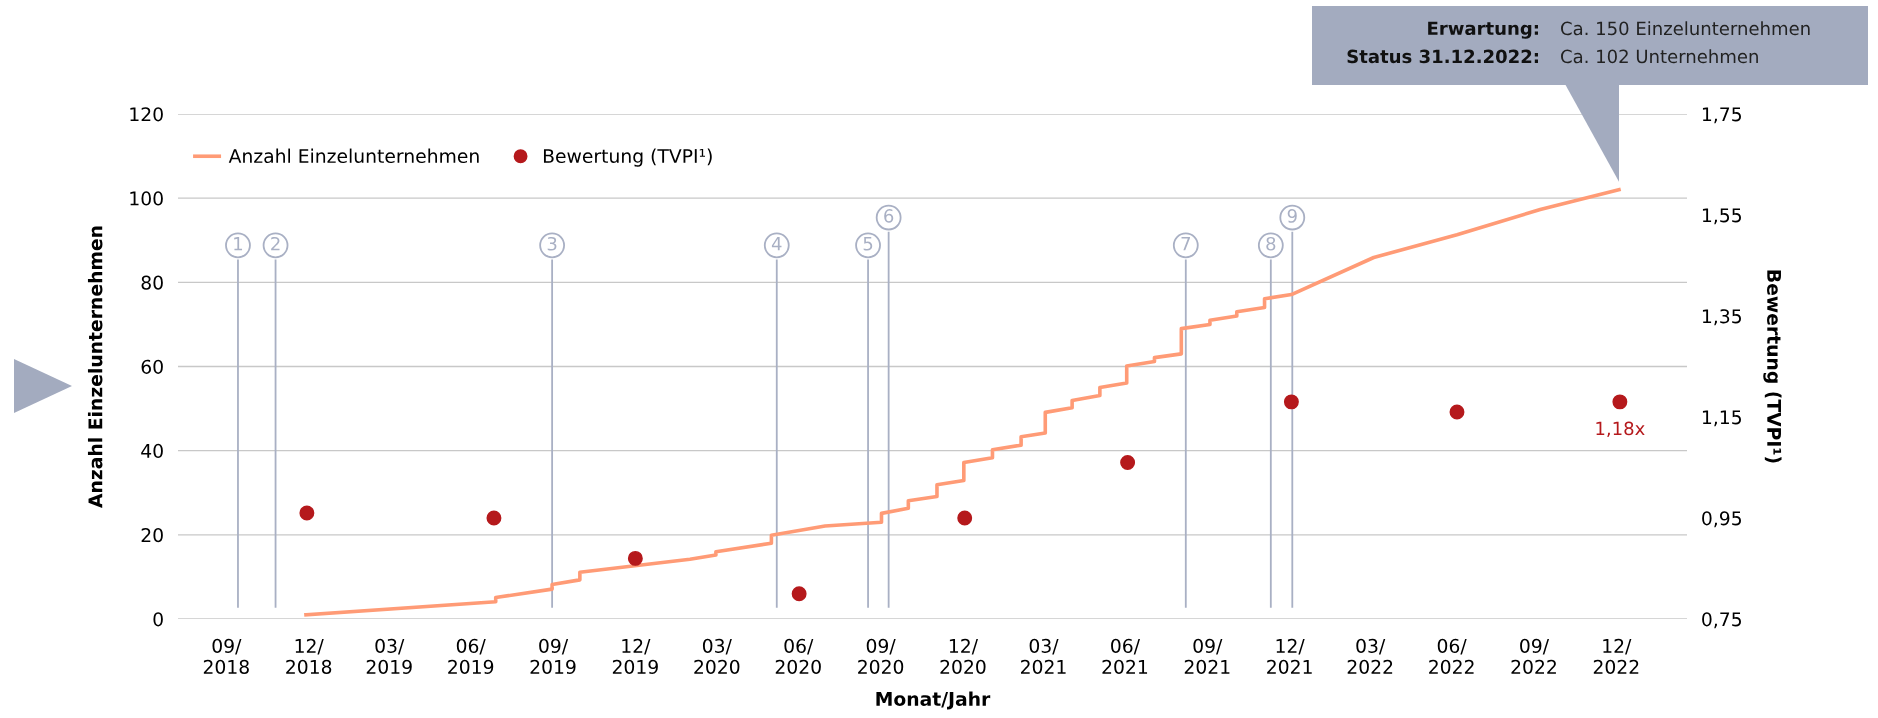 Image resolution: width=1878 pixels, height=718 pixels. I want to click on y2-axis-title: Bewertung (TVPI¹), so click(1772, 366).